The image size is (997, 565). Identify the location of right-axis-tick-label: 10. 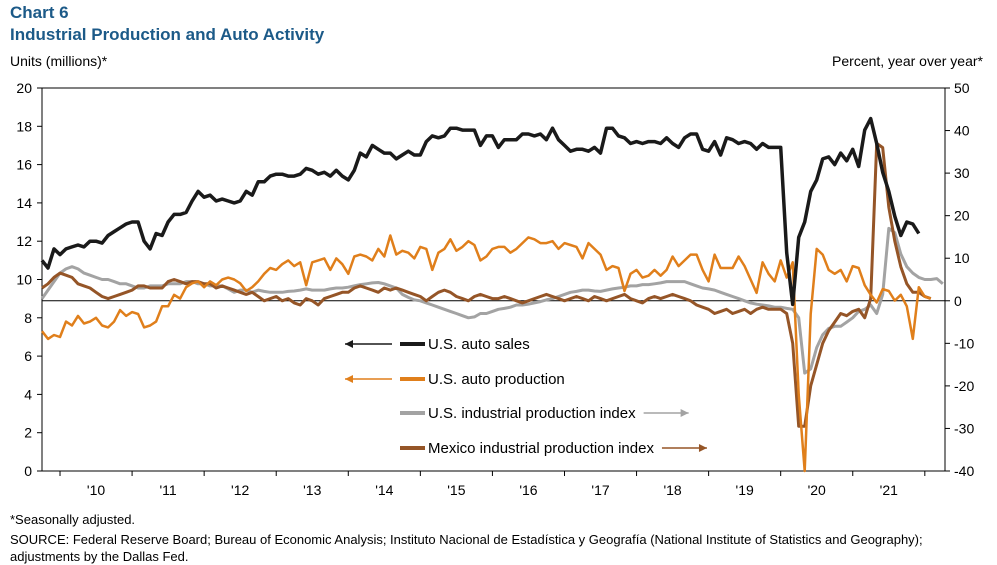
(962, 258).